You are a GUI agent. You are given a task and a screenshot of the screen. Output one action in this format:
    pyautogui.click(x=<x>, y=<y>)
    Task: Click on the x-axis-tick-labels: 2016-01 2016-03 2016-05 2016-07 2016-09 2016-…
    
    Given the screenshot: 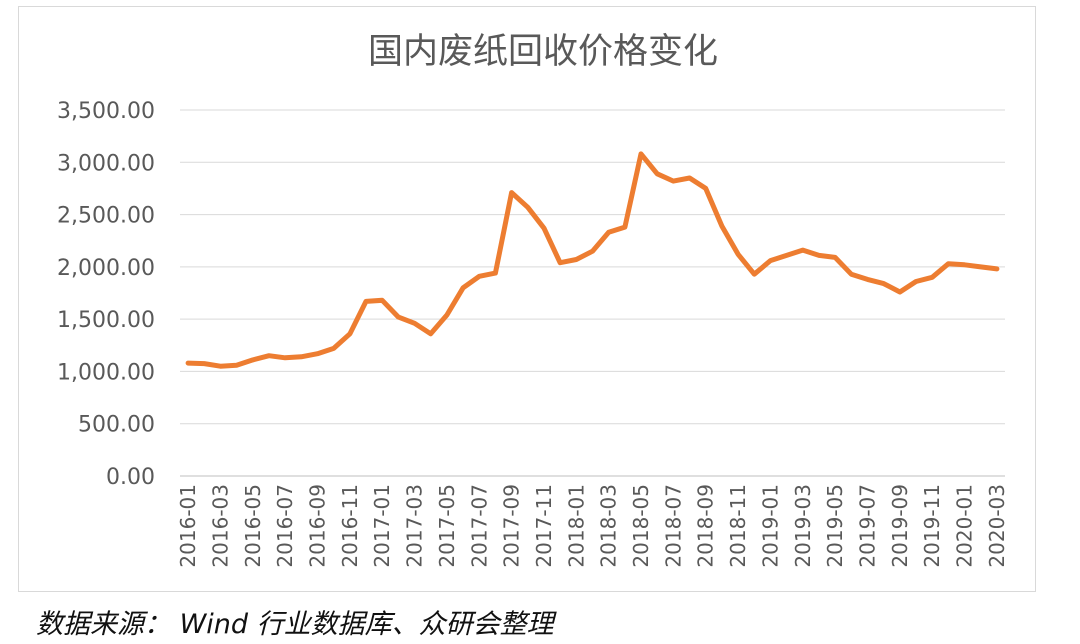 What is the action you would take?
    pyautogui.click(x=592, y=526)
    